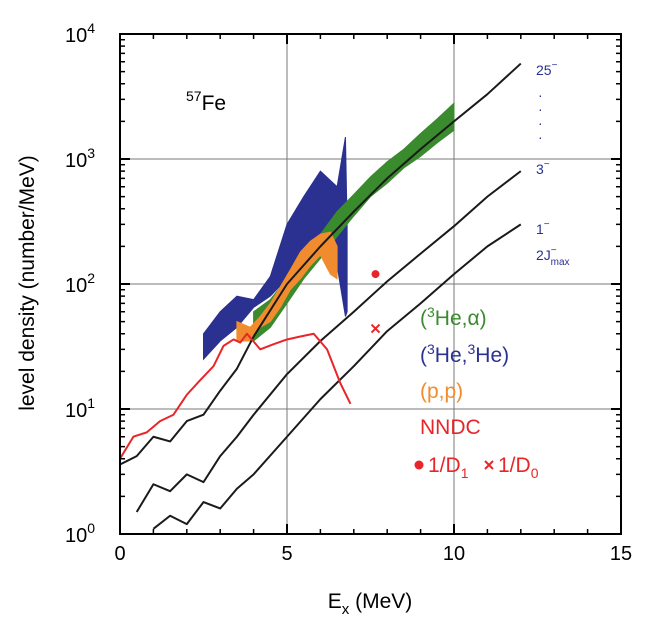  Describe the element at coordinates (375, 274) in the screenshot. I see `point-d1` at that location.